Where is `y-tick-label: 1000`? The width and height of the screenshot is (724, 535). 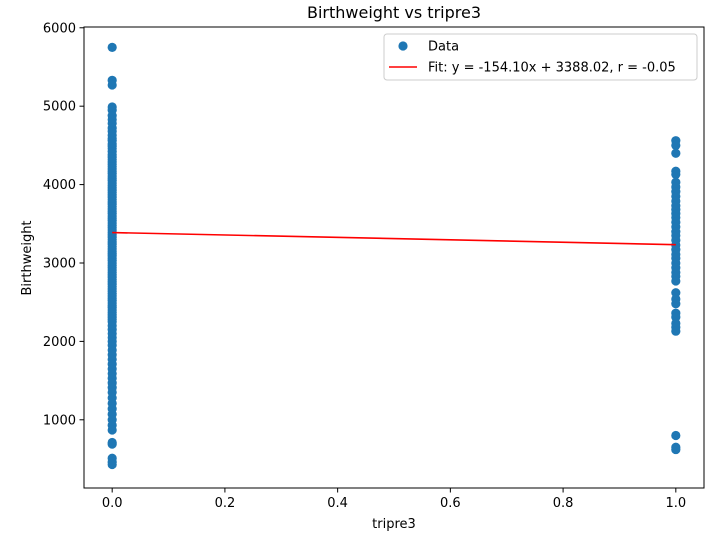 y-tick-label: 1000 is located at coordinates (59, 420).